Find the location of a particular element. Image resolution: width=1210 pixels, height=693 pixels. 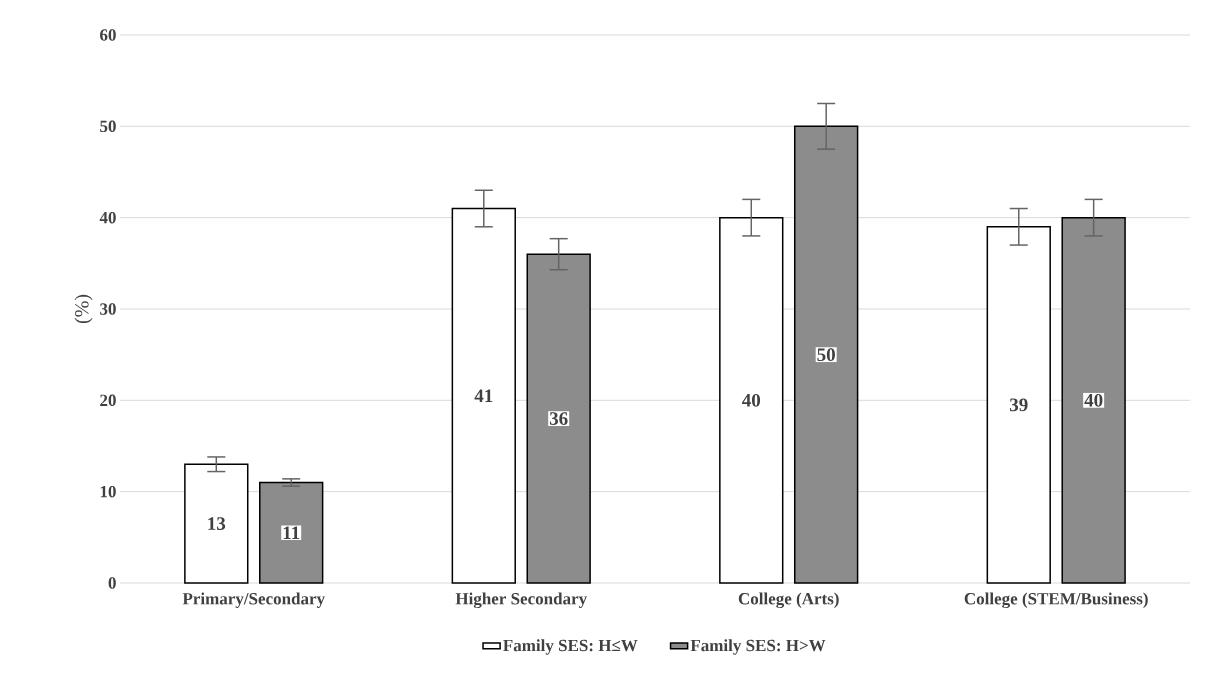

legend-label: Family SES: H>W is located at coordinates (758, 647).